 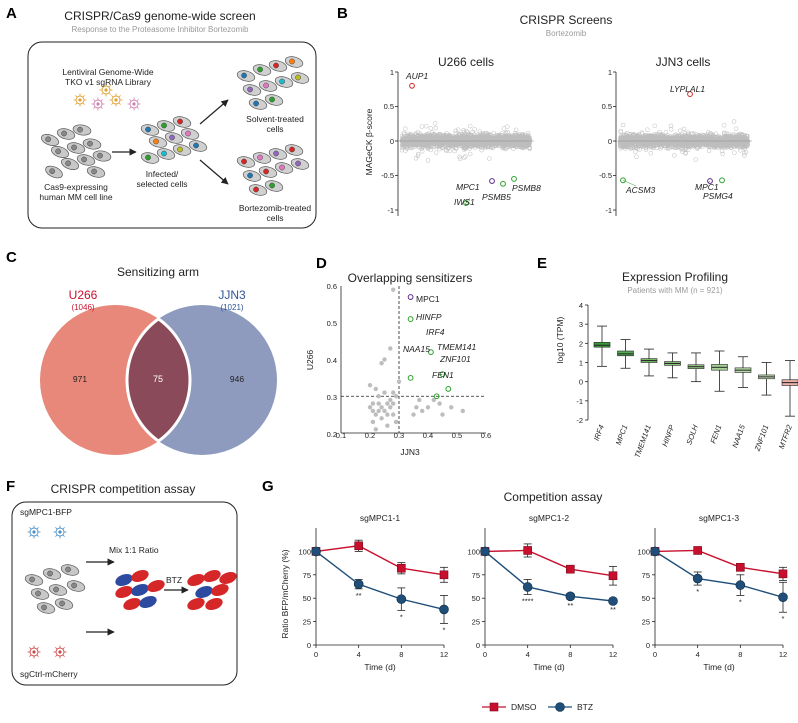 I want to click on e-gene-label: NAA15, so click(x=738, y=436).